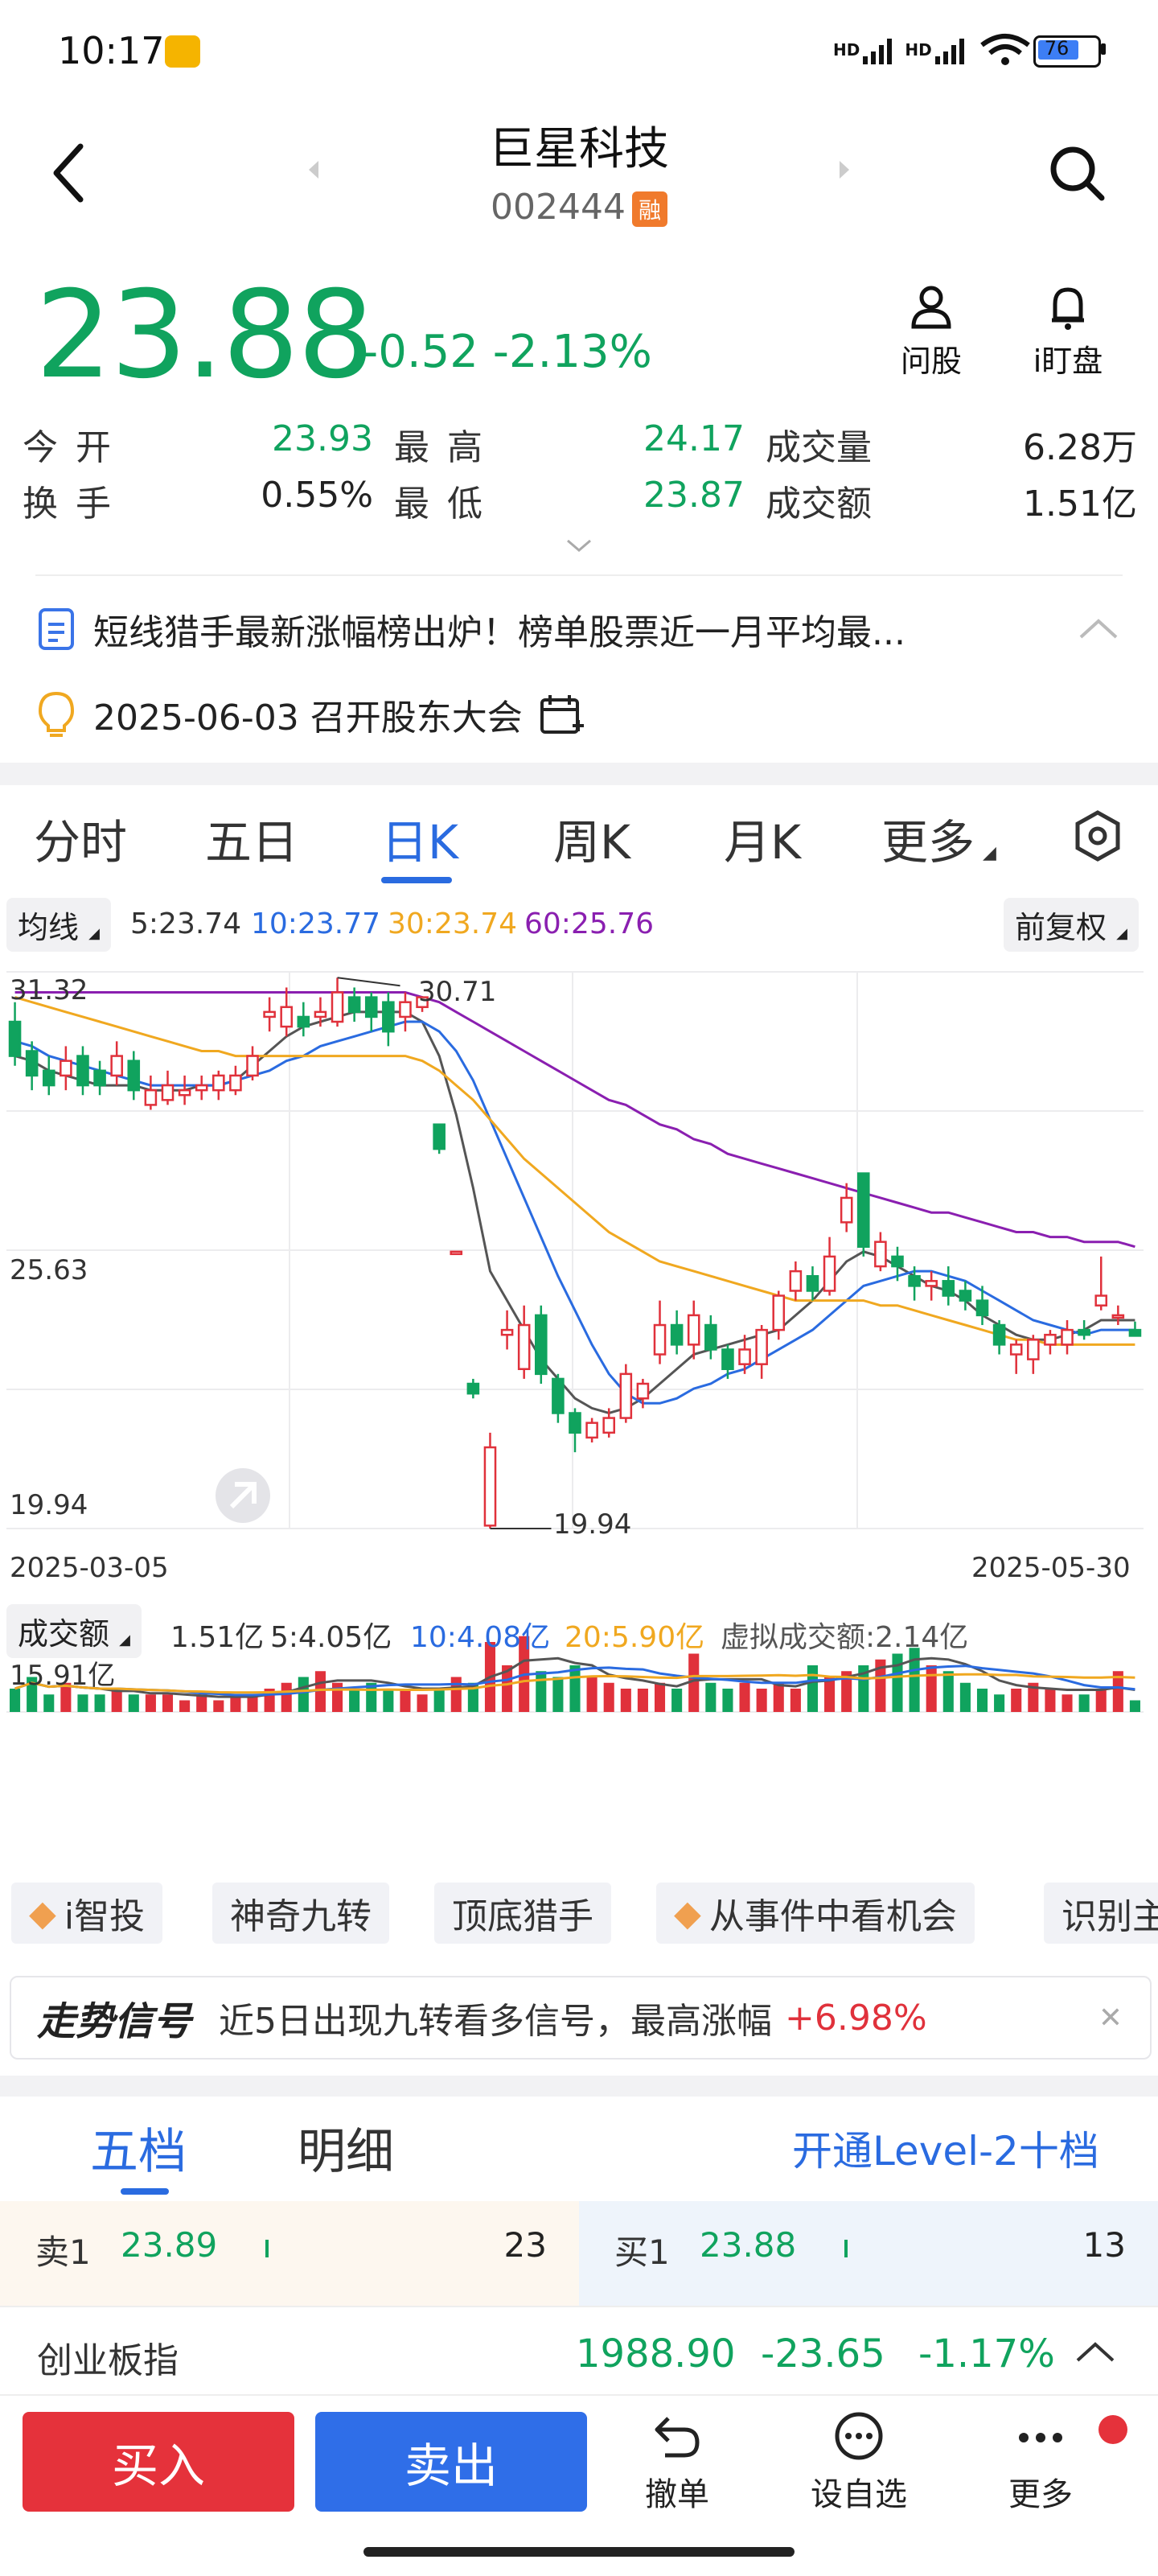 The height and width of the screenshot is (2576, 1158). I want to click on restore-button, so click(243, 1495).